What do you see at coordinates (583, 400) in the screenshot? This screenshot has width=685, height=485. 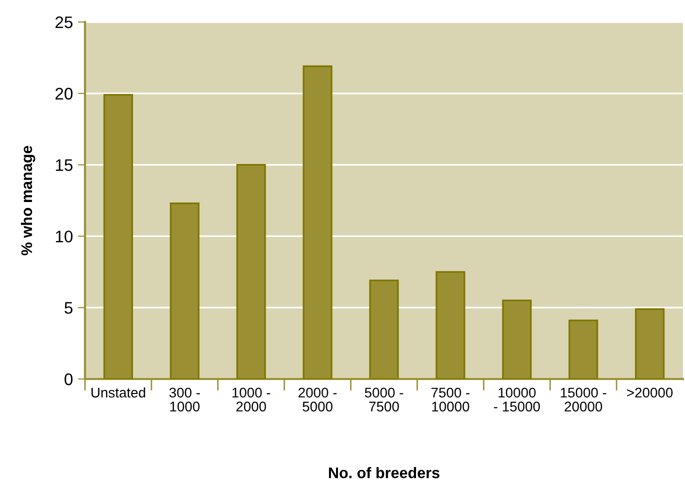 I see `x-tick-label: 15000 - 20000` at bounding box center [583, 400].